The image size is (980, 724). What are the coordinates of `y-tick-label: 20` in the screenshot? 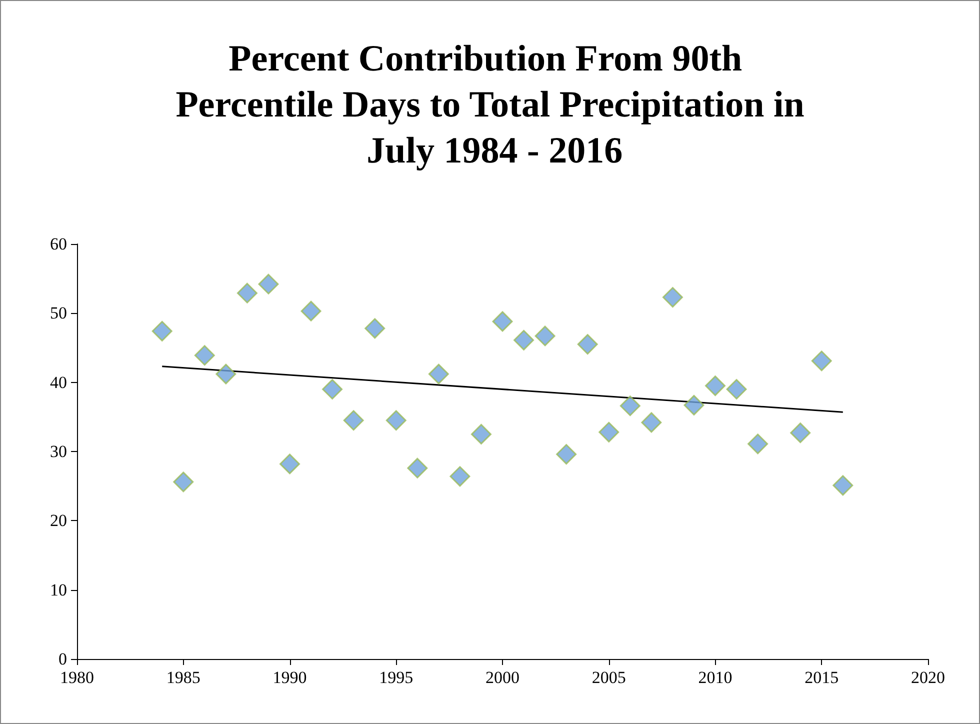 It's located at (58, 520).